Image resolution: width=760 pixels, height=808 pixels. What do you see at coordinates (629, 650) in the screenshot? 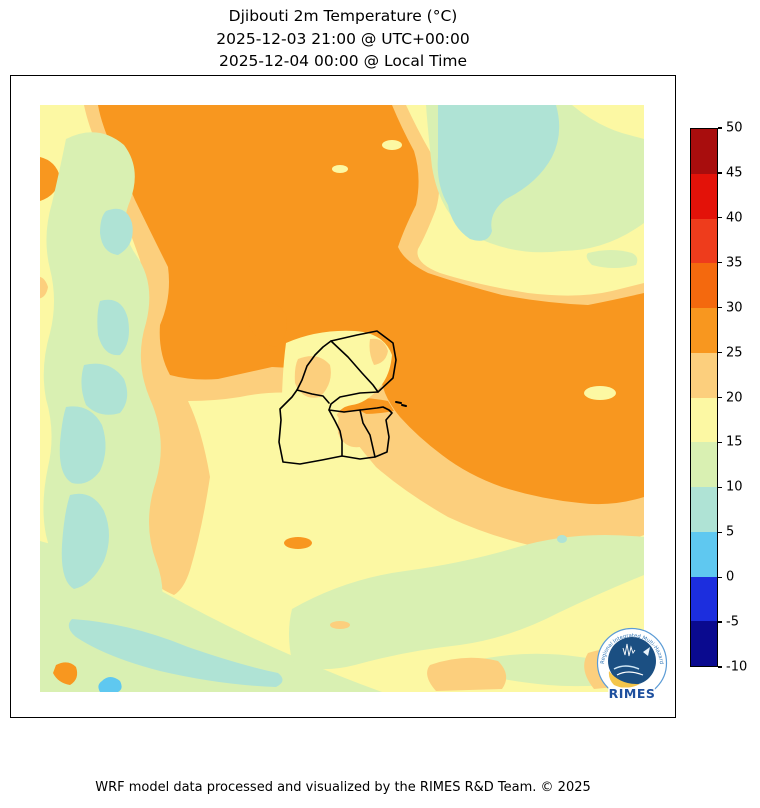
I see `rimes-logo-seismograph-icon` at bounding box center [629, 650].